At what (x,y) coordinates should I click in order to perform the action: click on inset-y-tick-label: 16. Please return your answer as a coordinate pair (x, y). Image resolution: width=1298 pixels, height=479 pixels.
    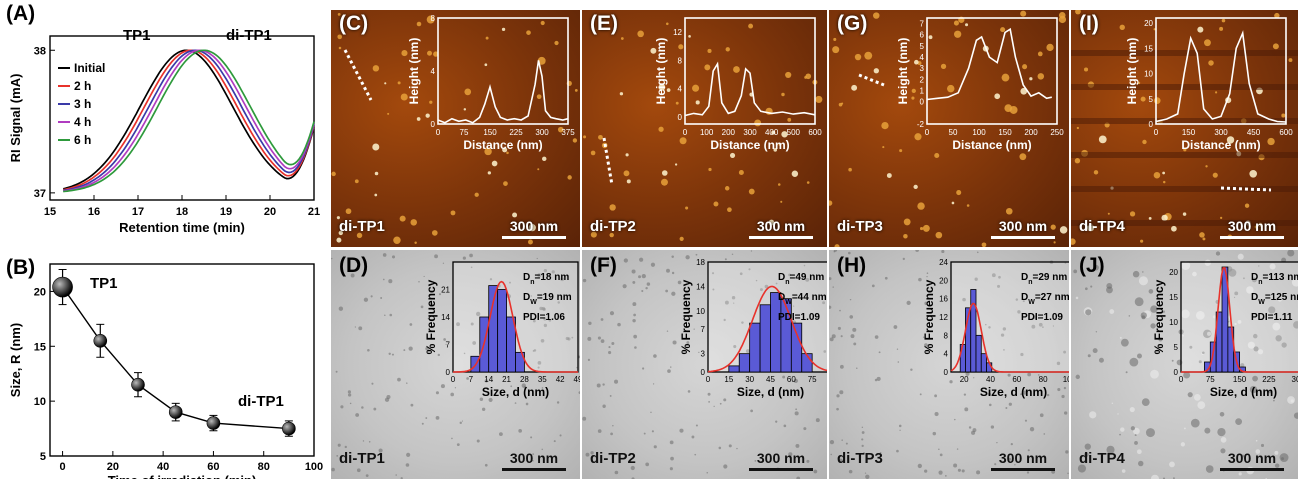
    Looking at the image, I should click on (943, 299).